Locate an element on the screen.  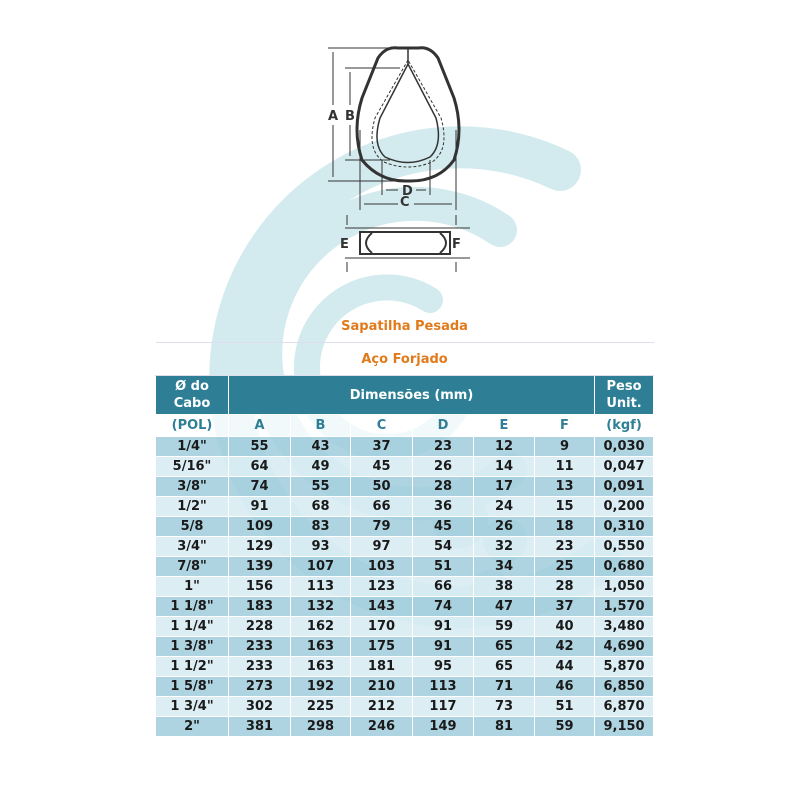
table-row: 7/8" 139 107 103 51 34 25 0,680 is located at coordinates (405, 566).